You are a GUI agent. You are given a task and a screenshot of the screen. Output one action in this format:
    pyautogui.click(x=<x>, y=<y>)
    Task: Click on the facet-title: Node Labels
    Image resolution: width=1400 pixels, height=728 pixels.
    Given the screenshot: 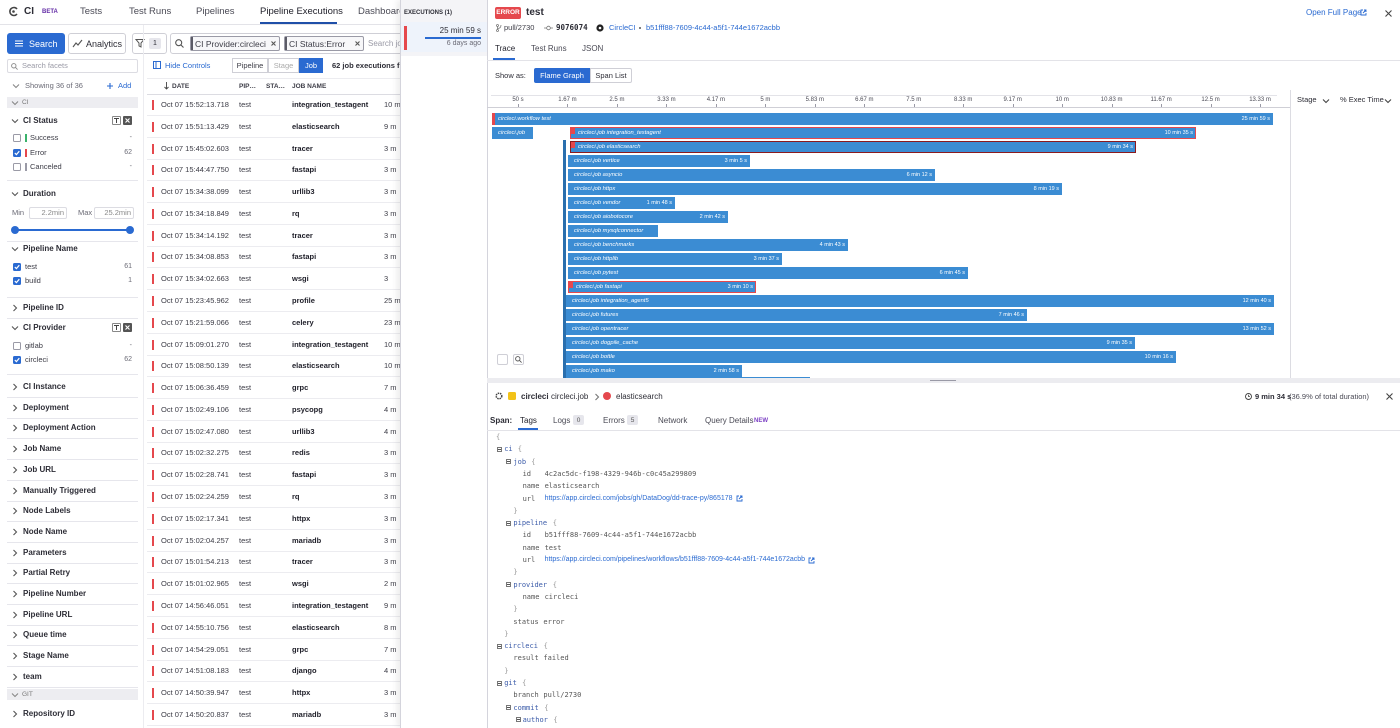 What is the action you would take?
    pyautogui.click(x=47, y=511)
    